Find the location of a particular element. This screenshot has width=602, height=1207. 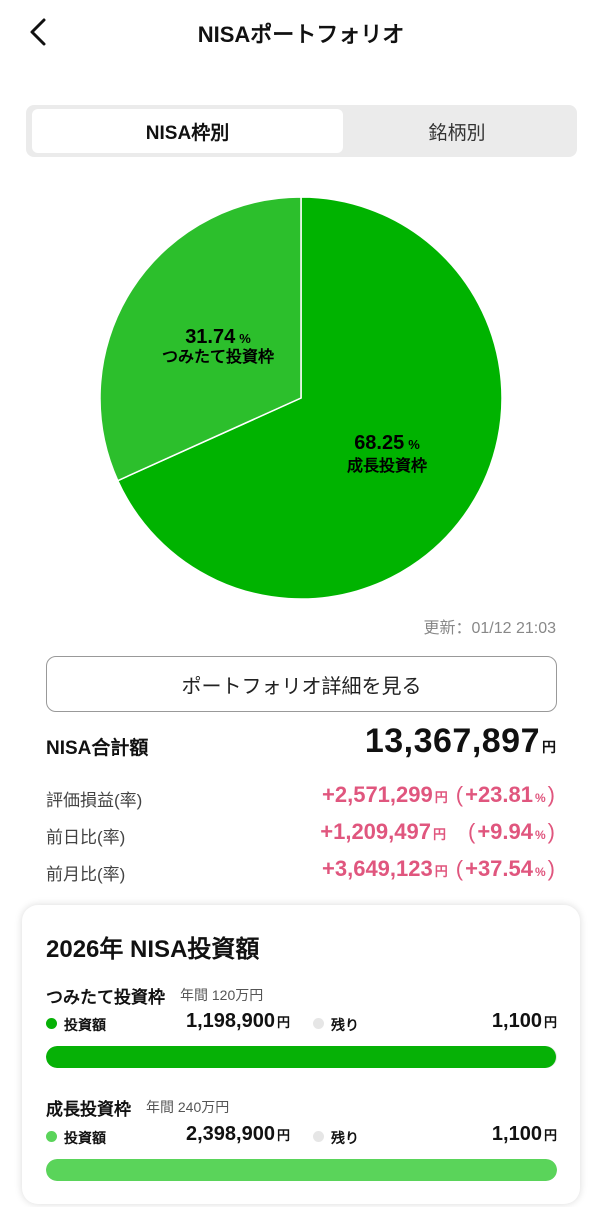

tsumitate-remaining-amount: 1,100 円 is located at coordinates (524, 1021).